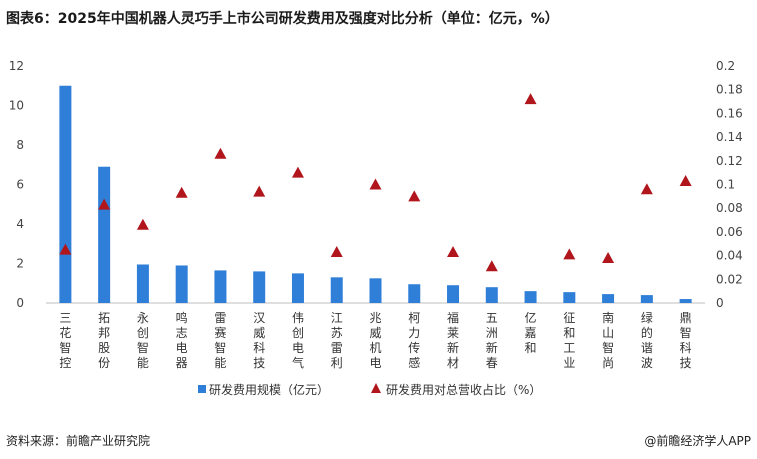 Image resolution: width=757 pixels, height=459 pixels. Describe the element at coordinates (647, 340) in the screenshot. I see `category-label: 绿的谐波` at that location.